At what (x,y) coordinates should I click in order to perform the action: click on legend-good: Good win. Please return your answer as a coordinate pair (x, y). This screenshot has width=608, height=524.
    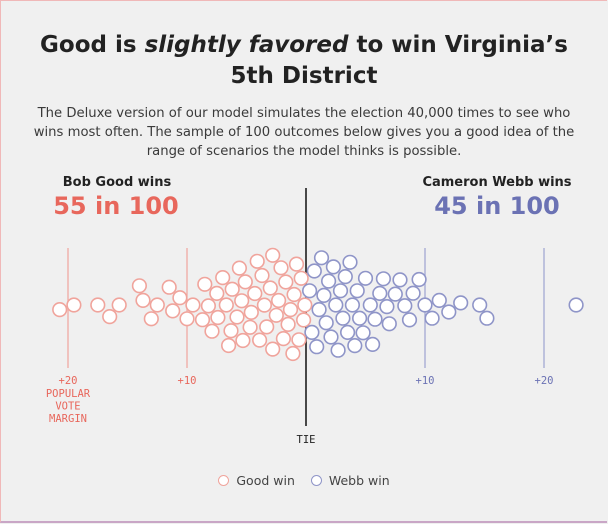
    Looking at the image, I should click on (256, 480).